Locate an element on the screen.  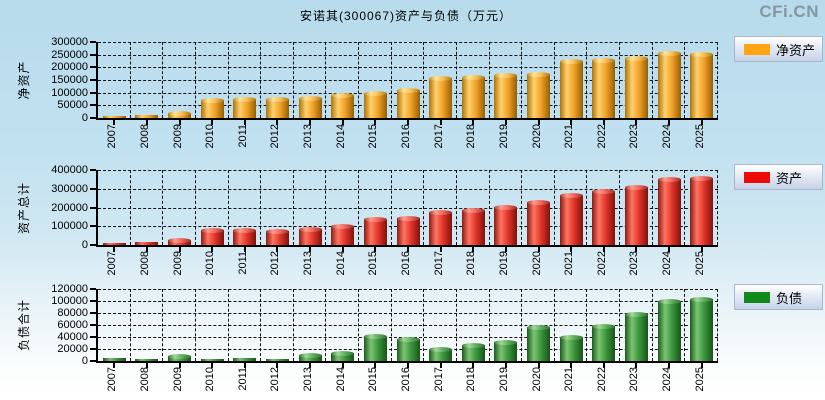
bar-2023 is located at coordinates (636, 336).